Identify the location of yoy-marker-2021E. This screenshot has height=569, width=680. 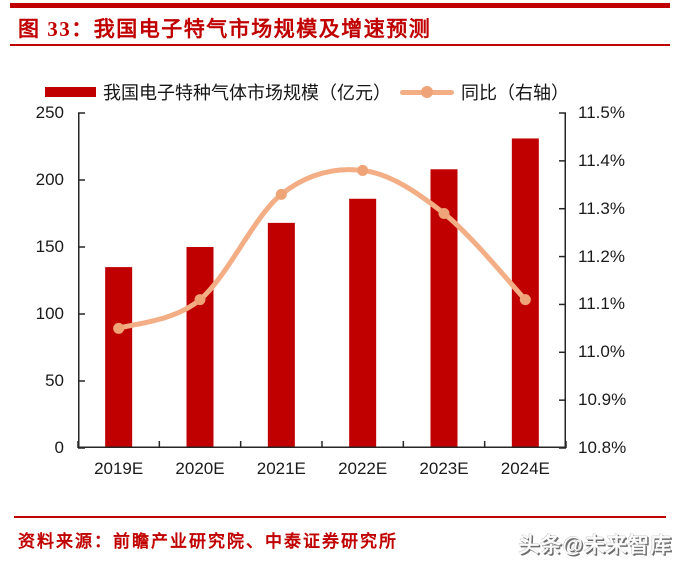
(281, 194).